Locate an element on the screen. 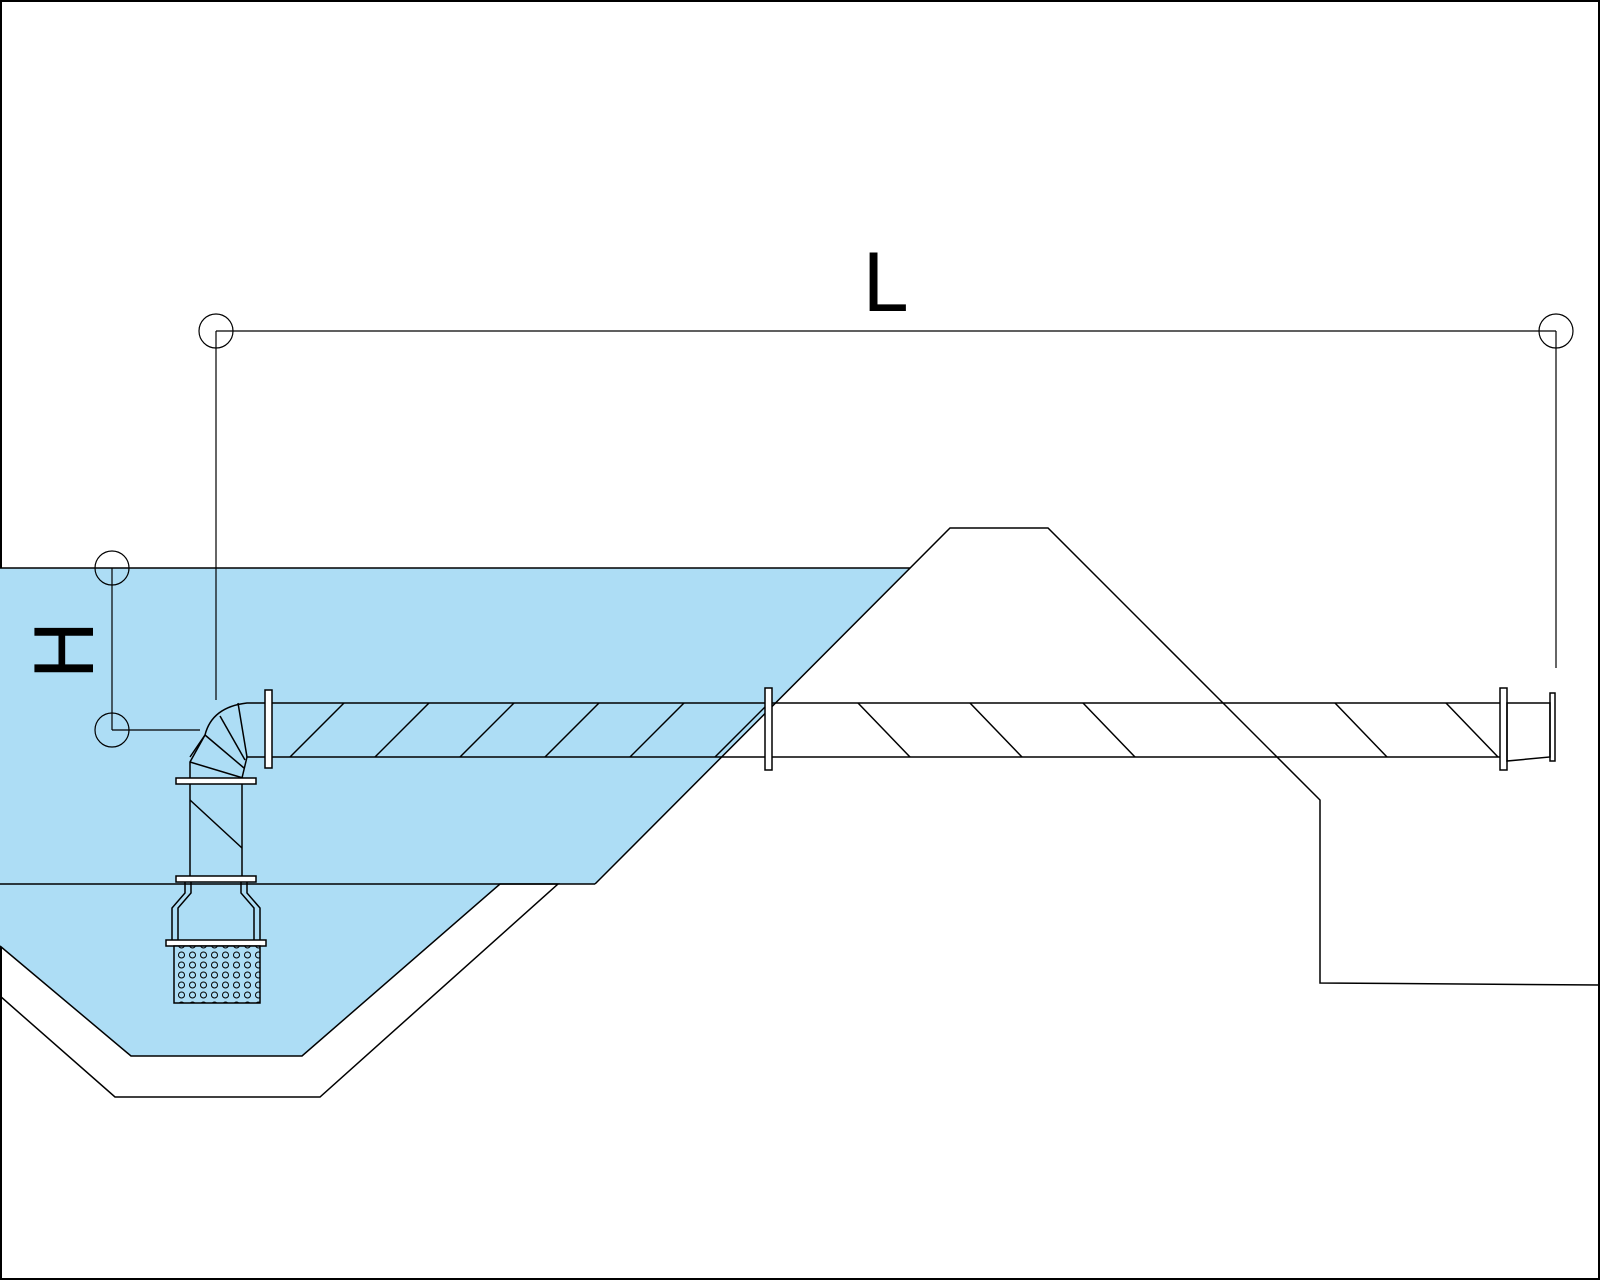 Image resolution: width=1600 pixels, height=1280 pixels. pipe-elbow is located at coordinates (227, 740).